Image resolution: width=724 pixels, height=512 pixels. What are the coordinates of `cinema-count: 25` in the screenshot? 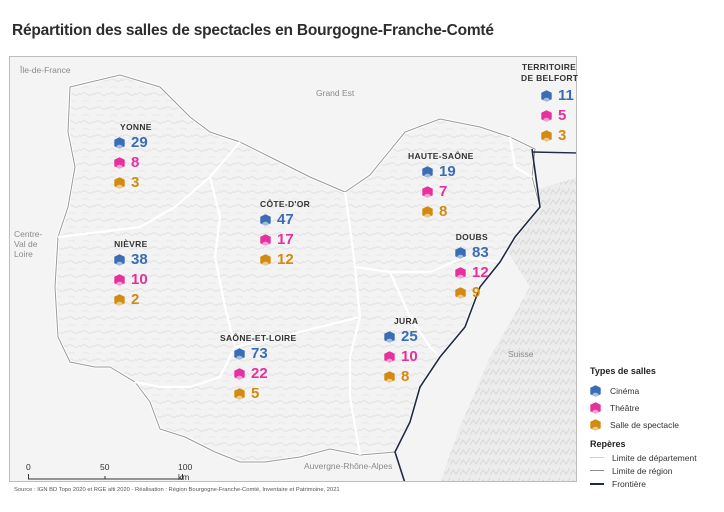 It's located at (409, 336).